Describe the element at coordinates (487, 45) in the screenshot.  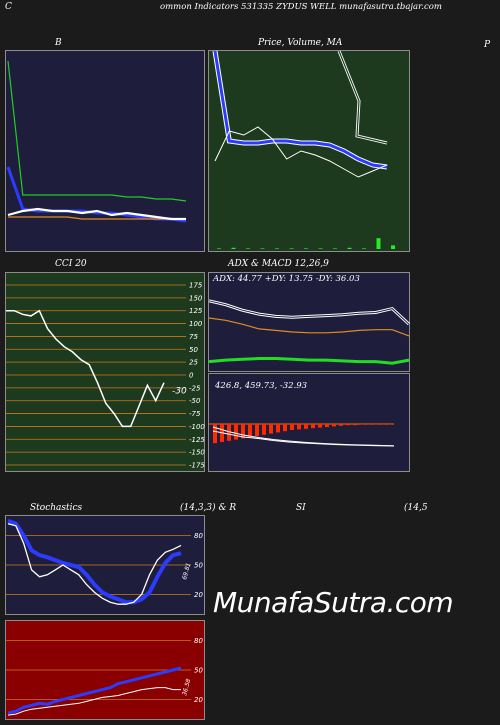
I see `edge-letter: P` at that location.